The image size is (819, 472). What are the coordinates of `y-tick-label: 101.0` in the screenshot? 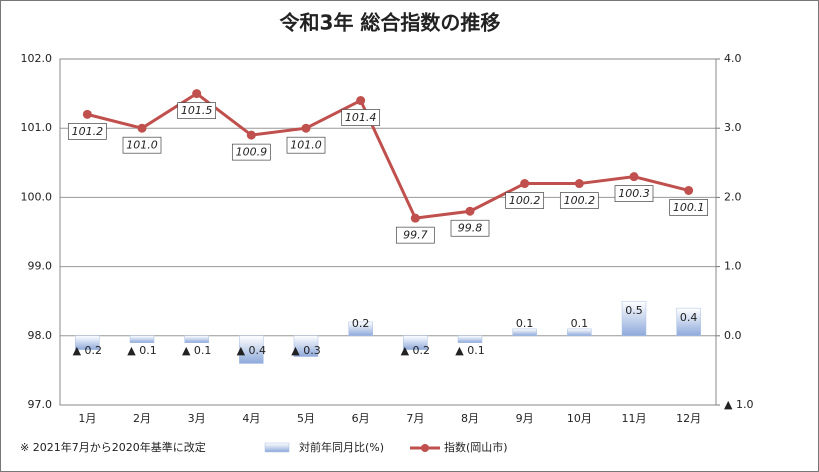 It's located at (37, 127).